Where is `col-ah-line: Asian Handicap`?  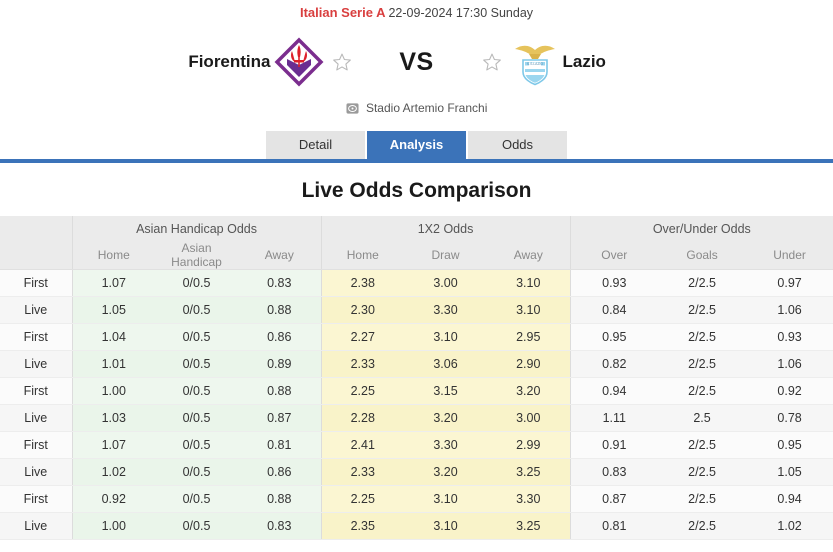
col-ah-line: Asian Handicap is located at coordinates (196, 255).